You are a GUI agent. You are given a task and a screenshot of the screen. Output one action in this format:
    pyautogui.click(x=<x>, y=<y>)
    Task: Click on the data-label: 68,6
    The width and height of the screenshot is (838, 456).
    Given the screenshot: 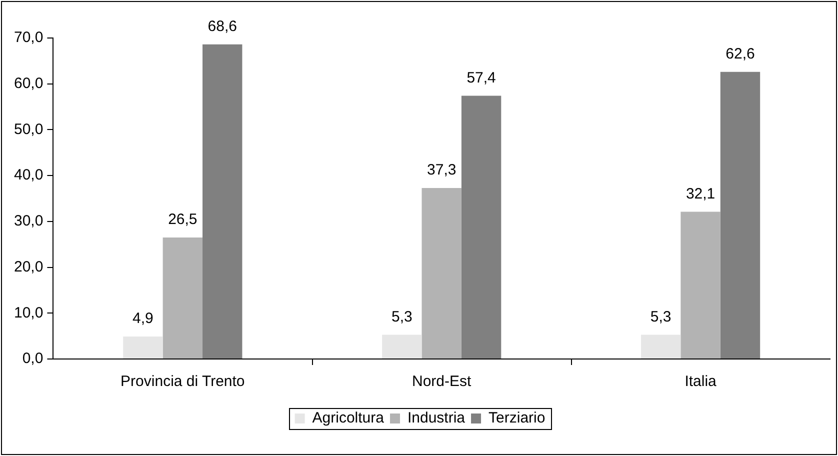 What is the action you would take?
    pyautogui.click(x=222, y=27)
    